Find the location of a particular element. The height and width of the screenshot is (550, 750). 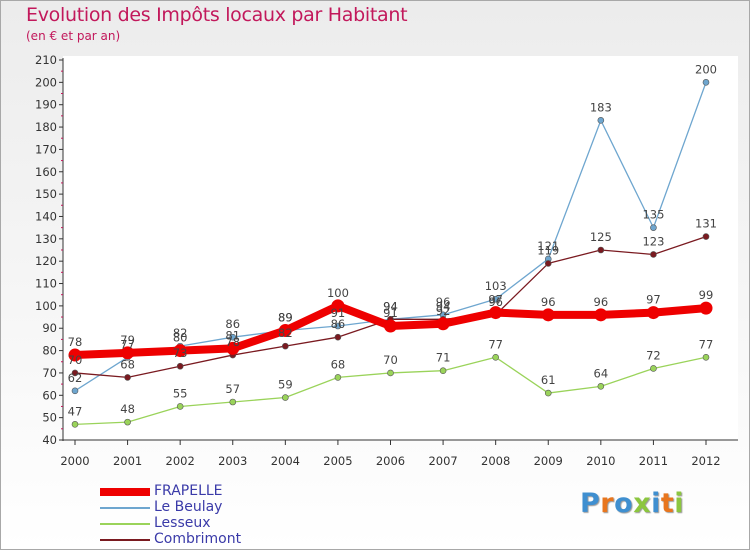

data-label: 97 is located at coordinates (495, 300).